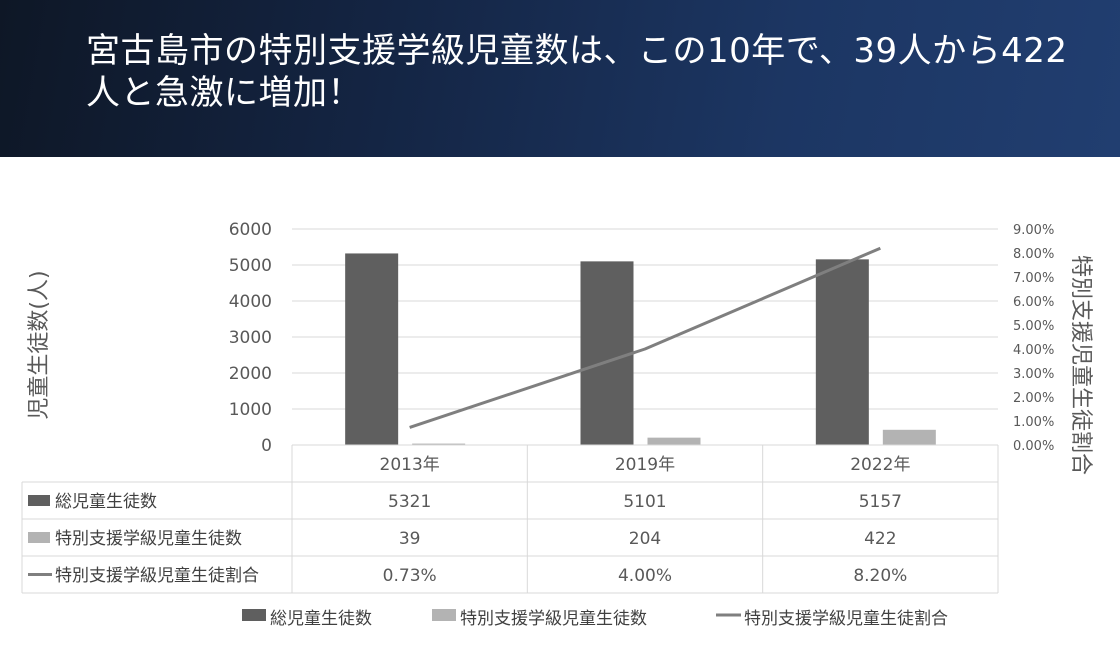 This screenshot has height=648, width=1120. I want to click on slide-title: 宮古島市の特別支援学級児童数は、この10年で、39人から422人と急激に増加！, so click(577, 72).